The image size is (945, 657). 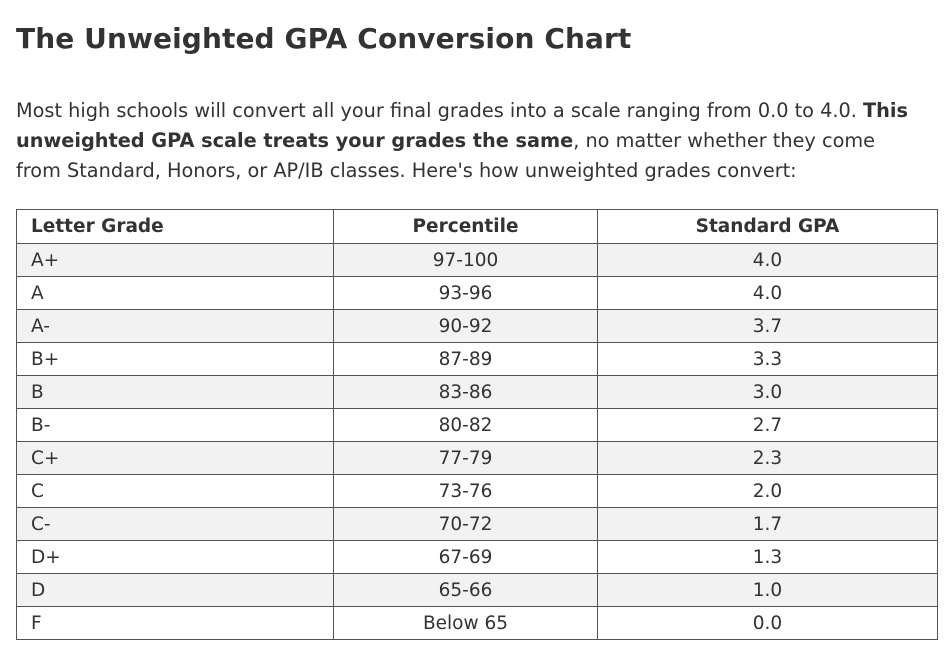 I want to click on page-title: The Unweighted GPA Conversion Chart, so click(x=324, y=38).